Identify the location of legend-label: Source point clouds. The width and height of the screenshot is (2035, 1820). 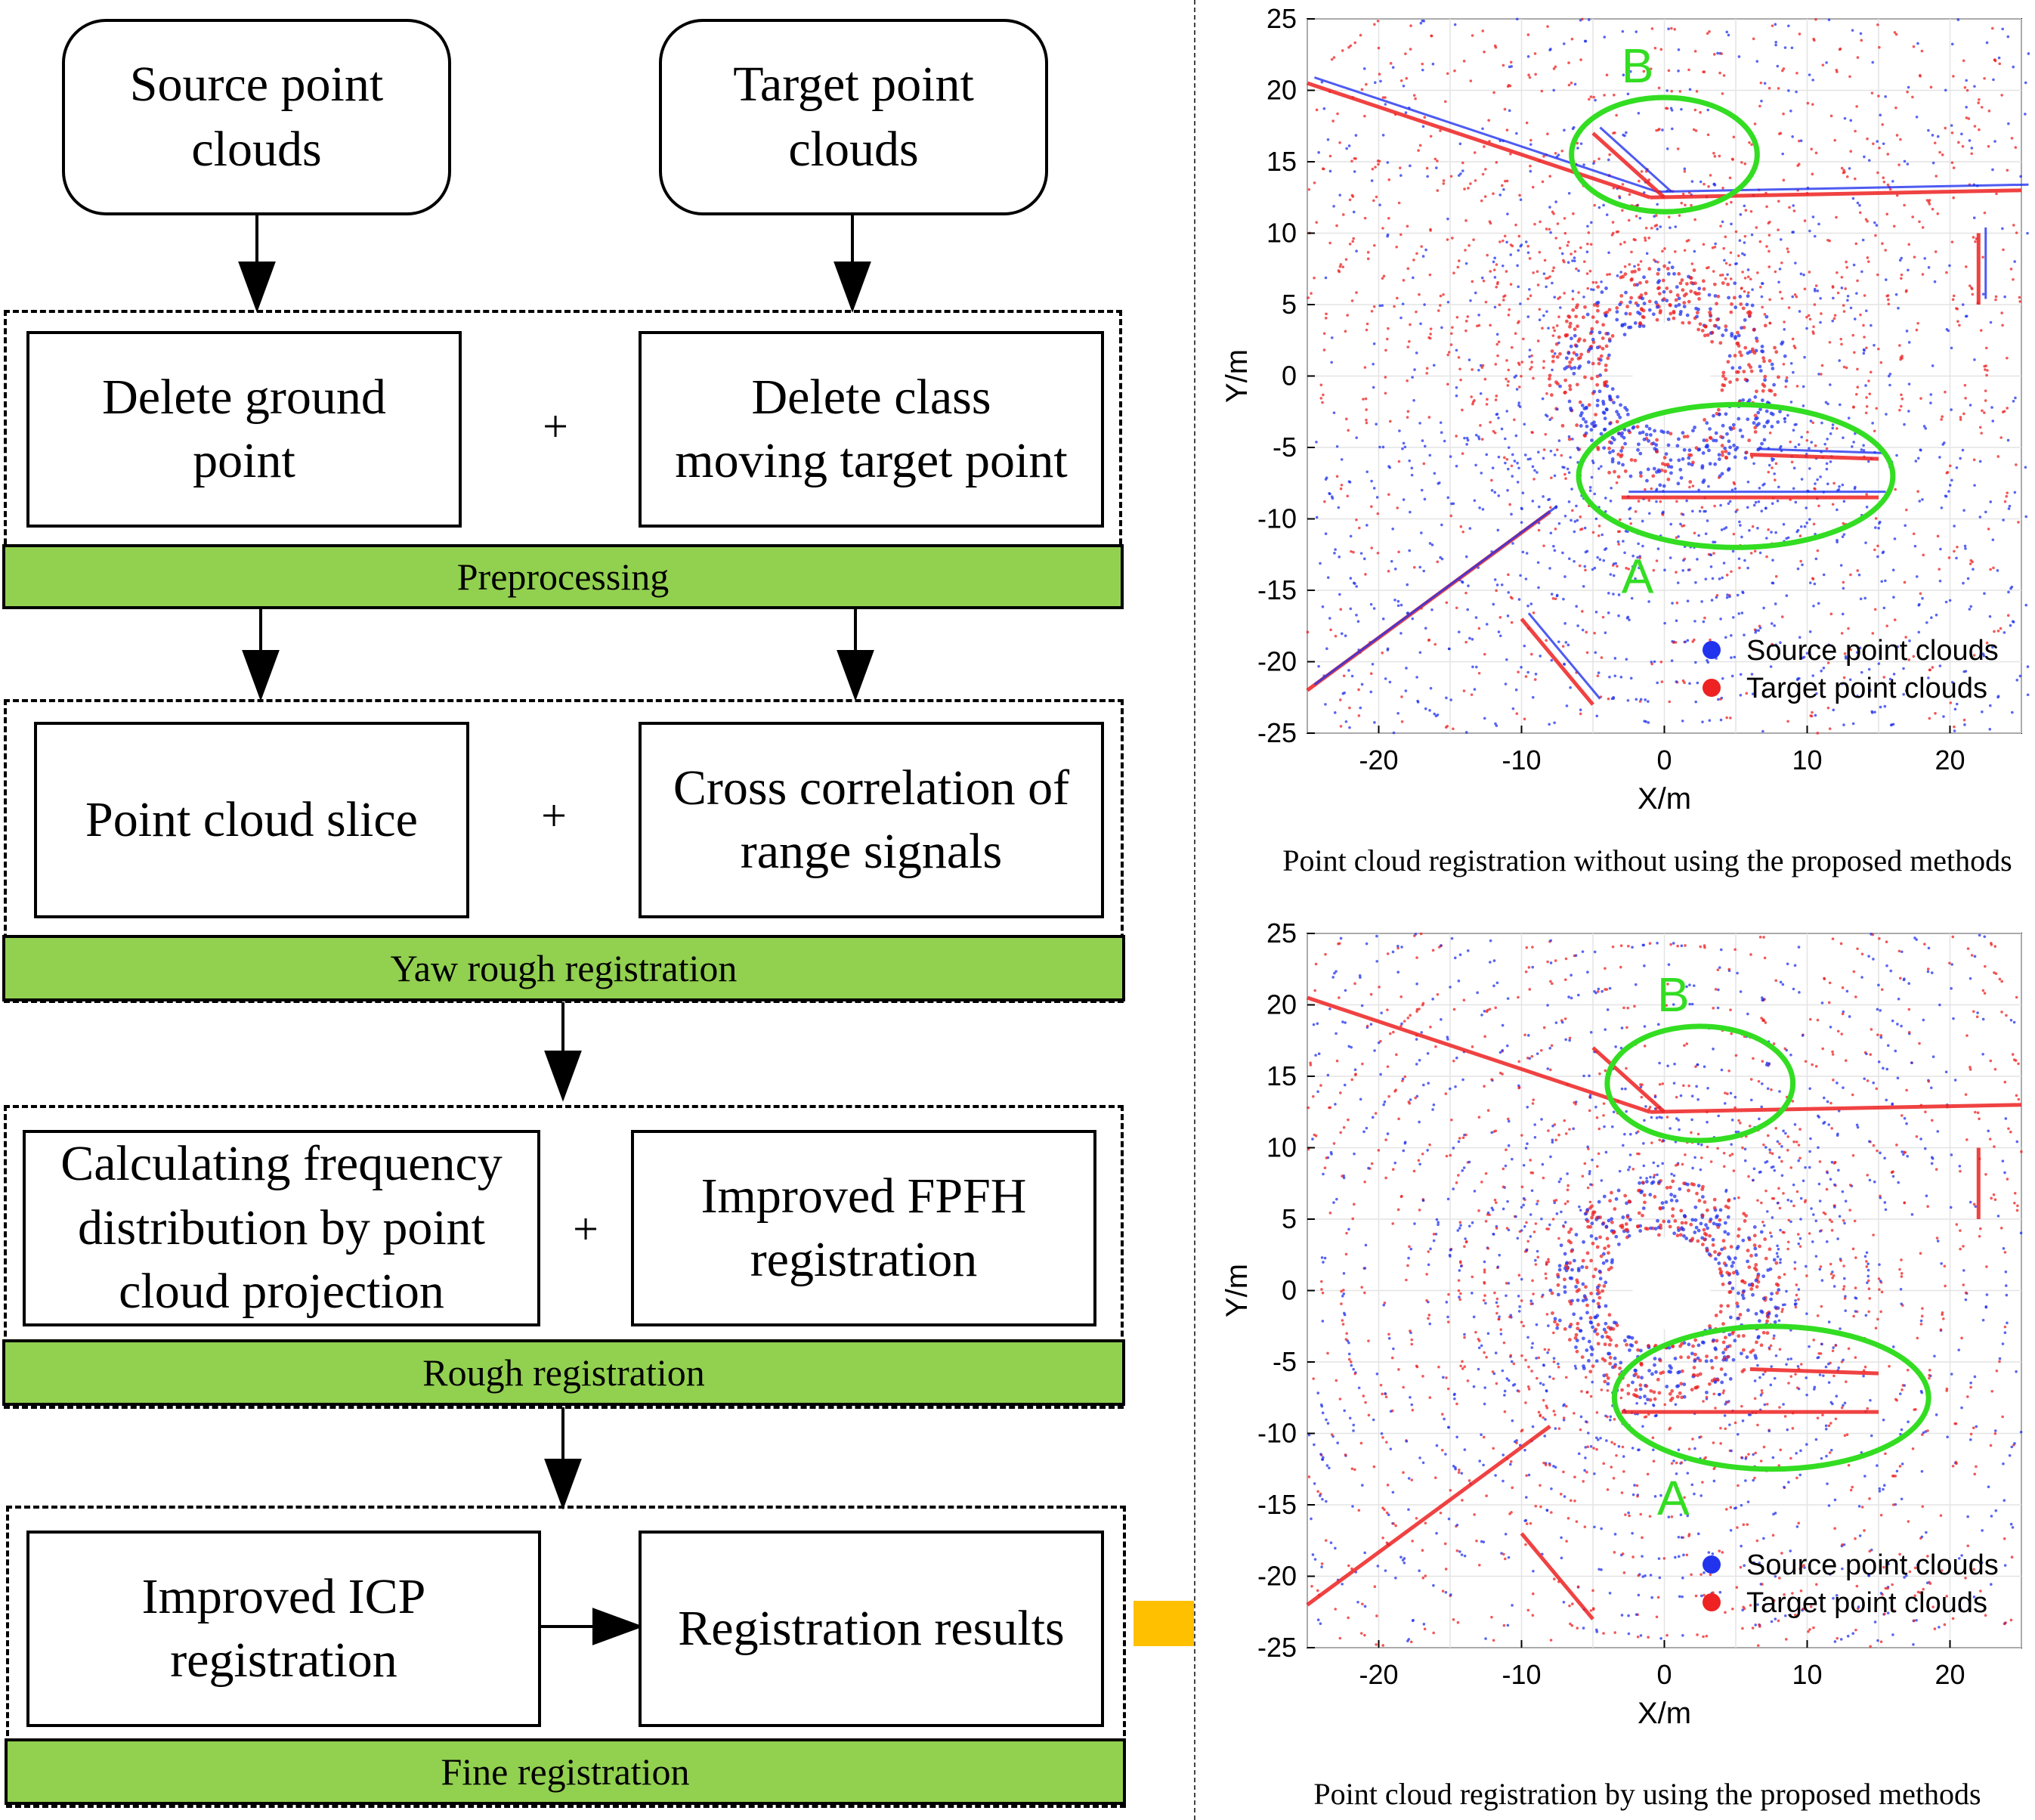
(1872, 651).